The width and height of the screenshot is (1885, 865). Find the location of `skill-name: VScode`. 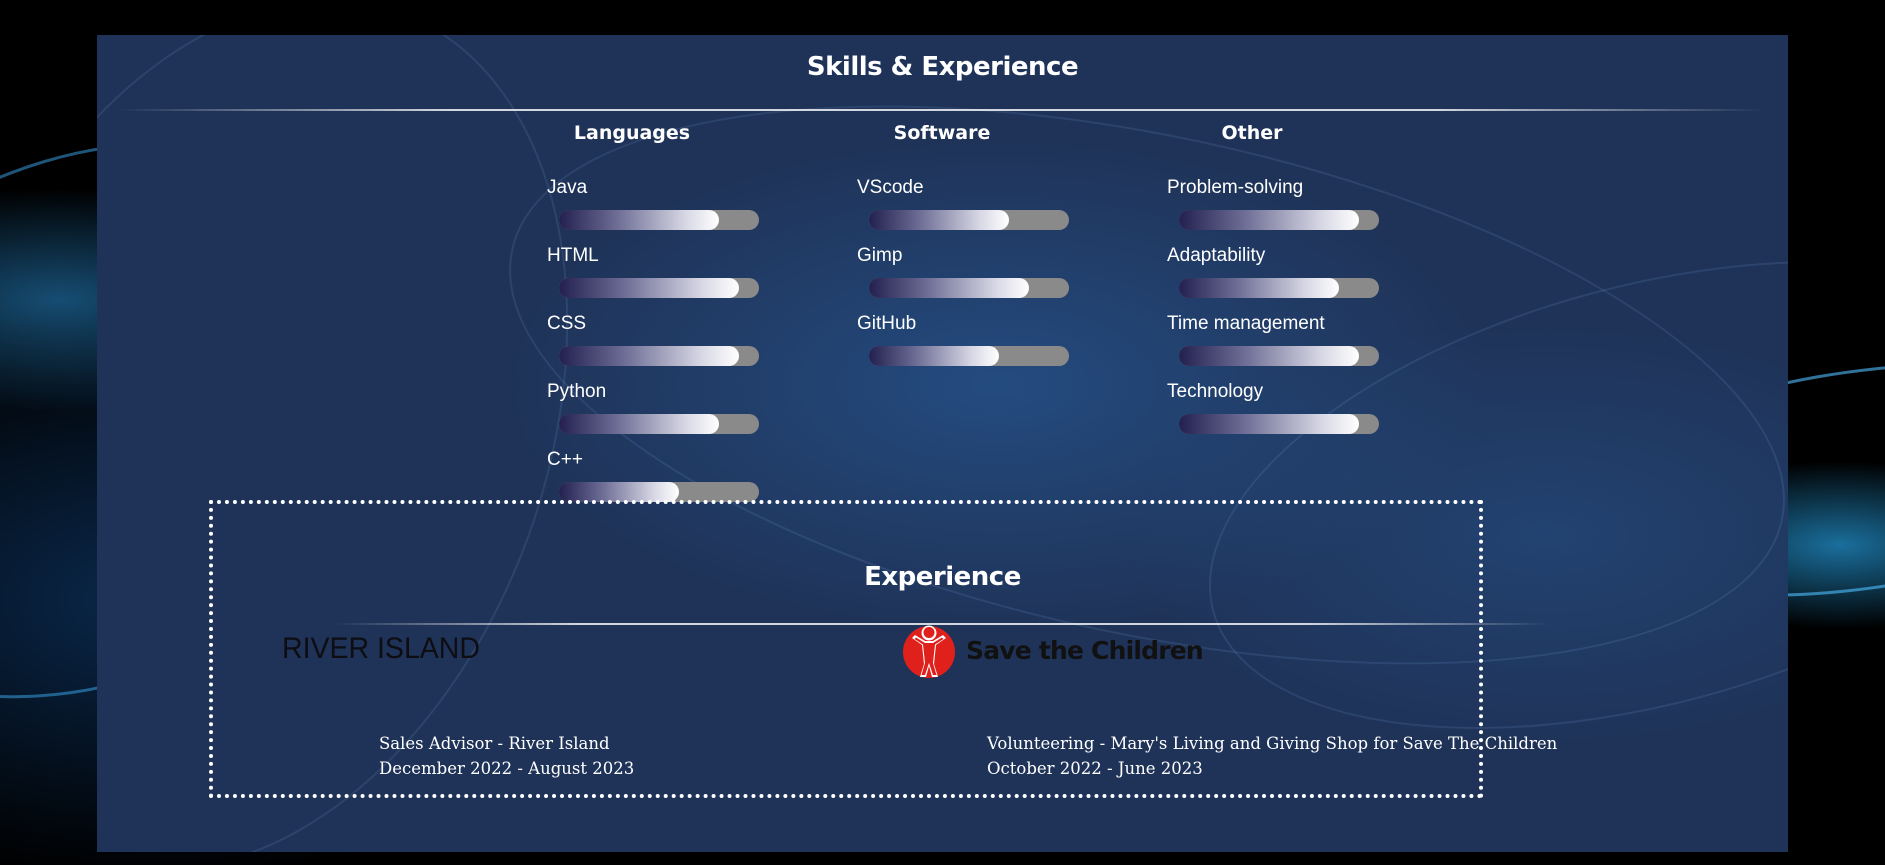

skill-name: VScode is located at coordinates (890, 187).